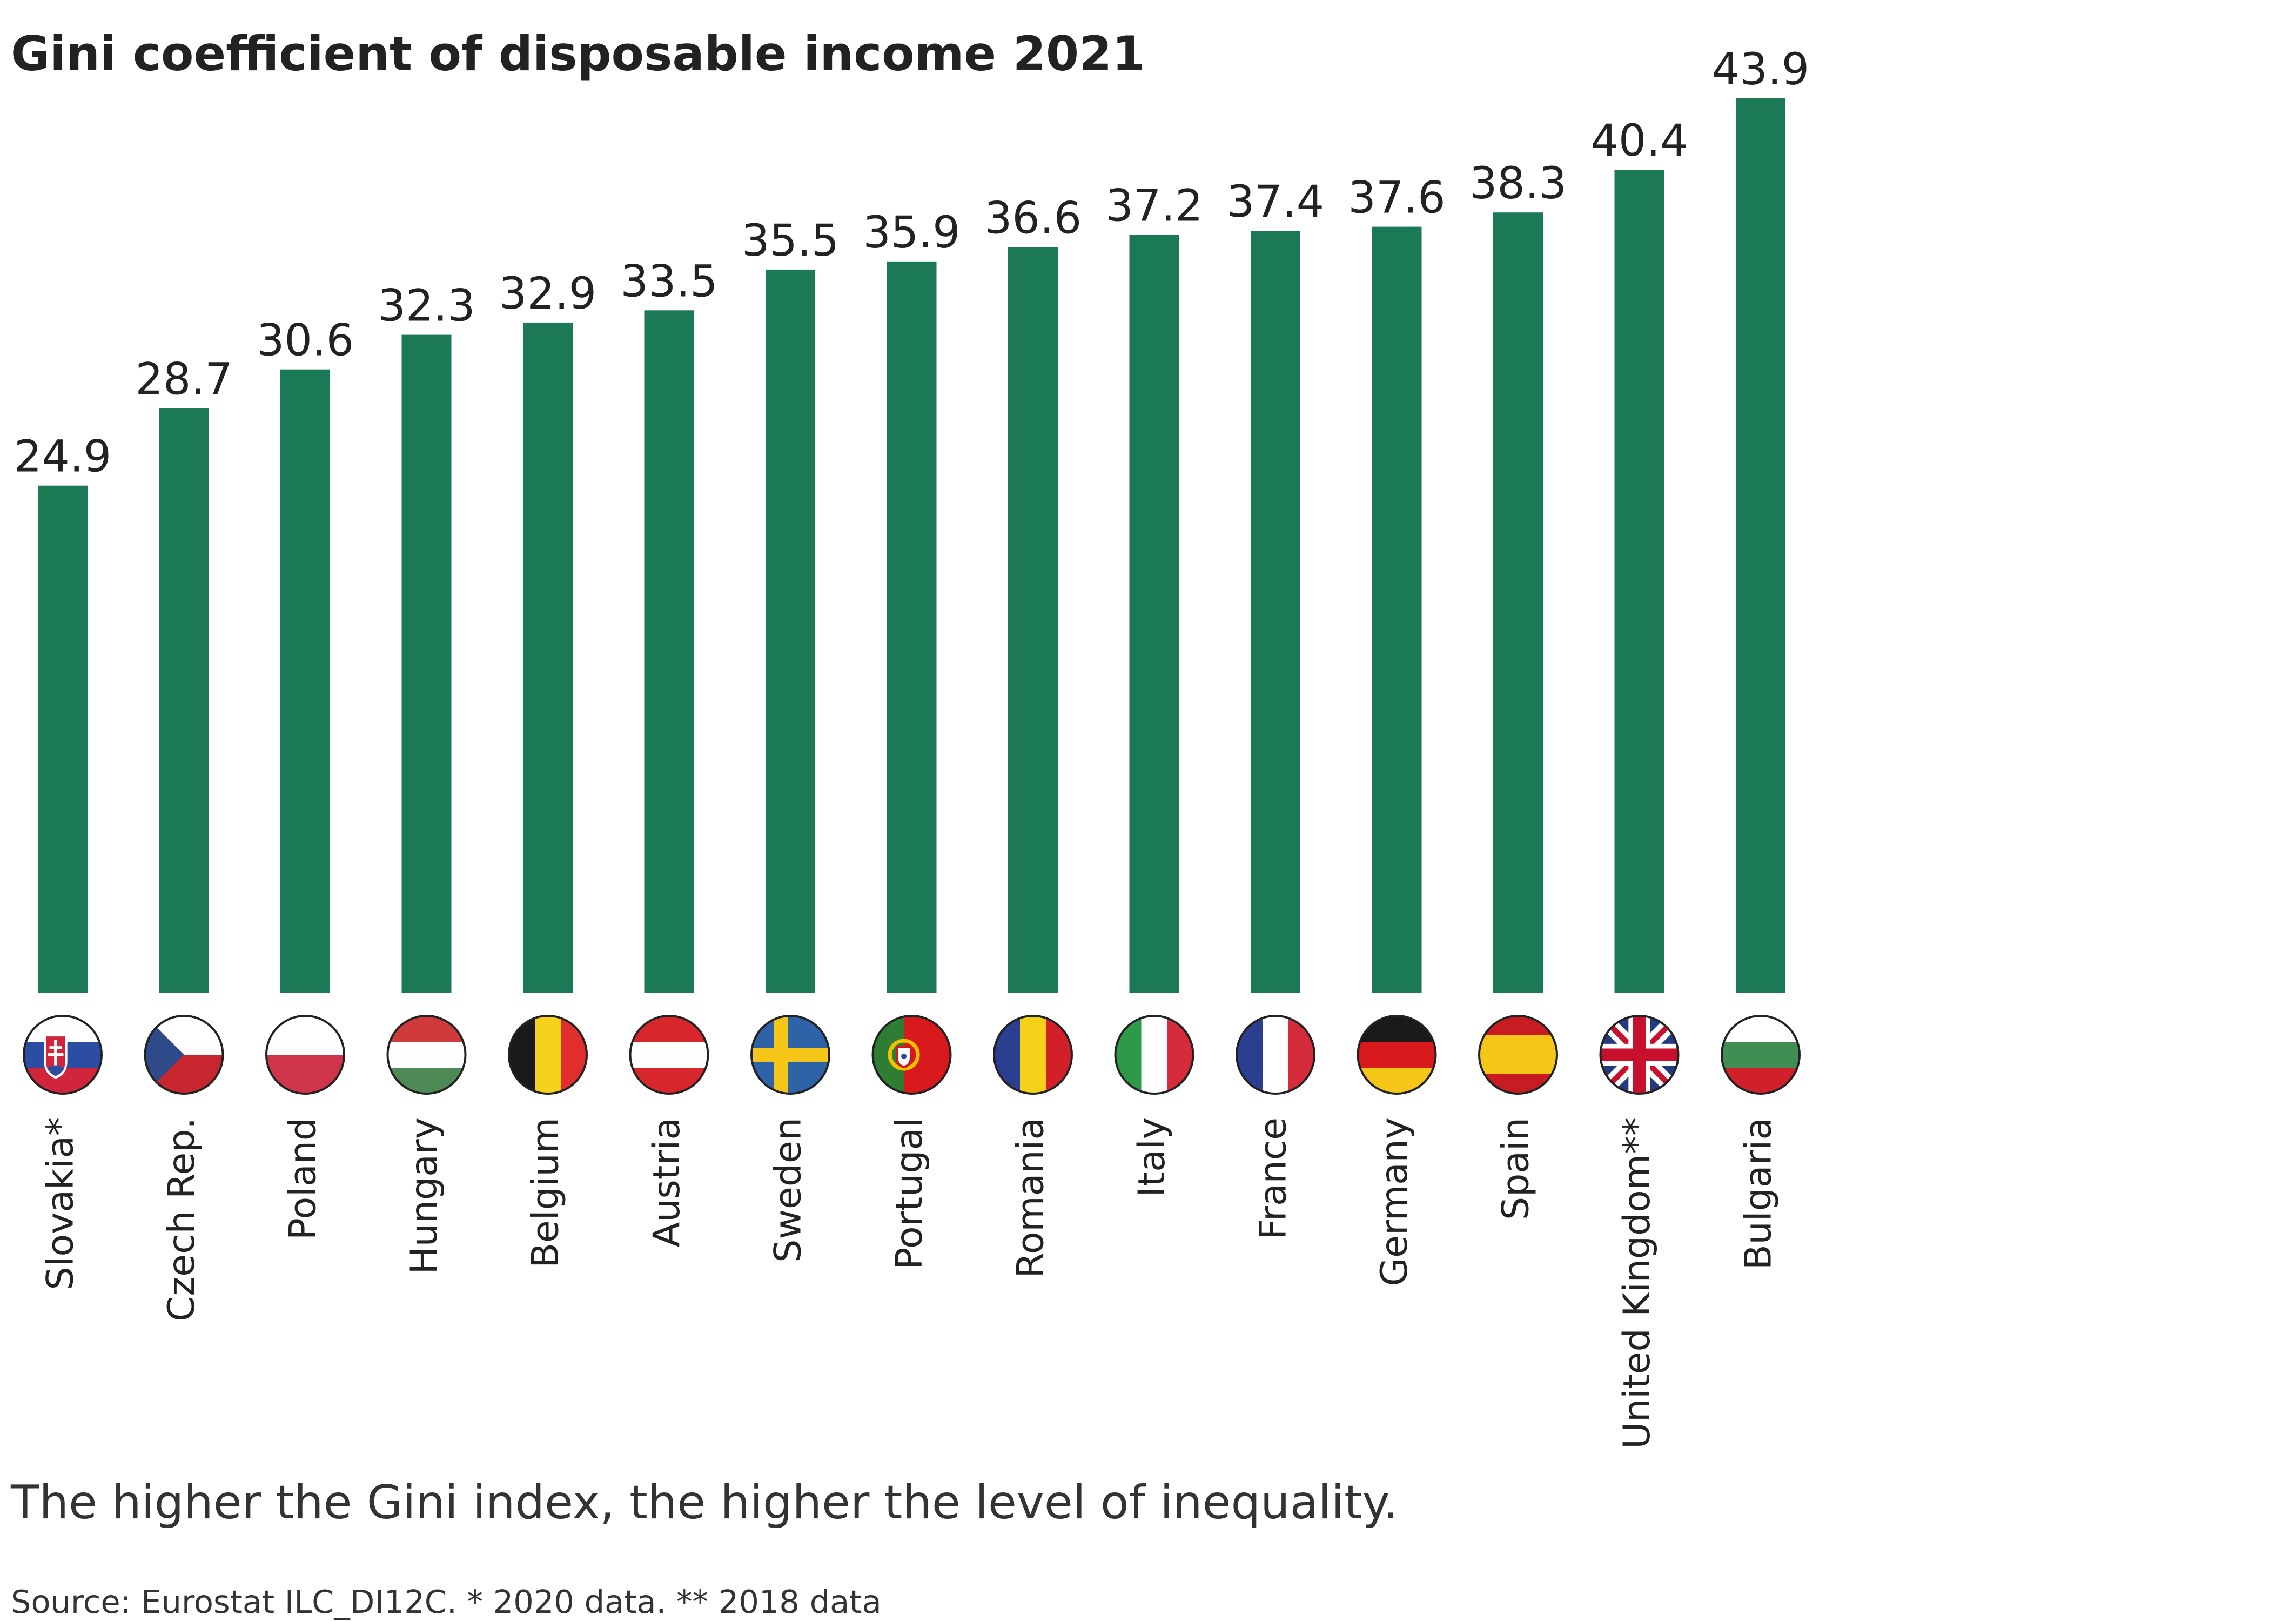 The width and height of the screenshot is (2296, 1621). I want to click on value-label: 24.9, so click(62, 457).